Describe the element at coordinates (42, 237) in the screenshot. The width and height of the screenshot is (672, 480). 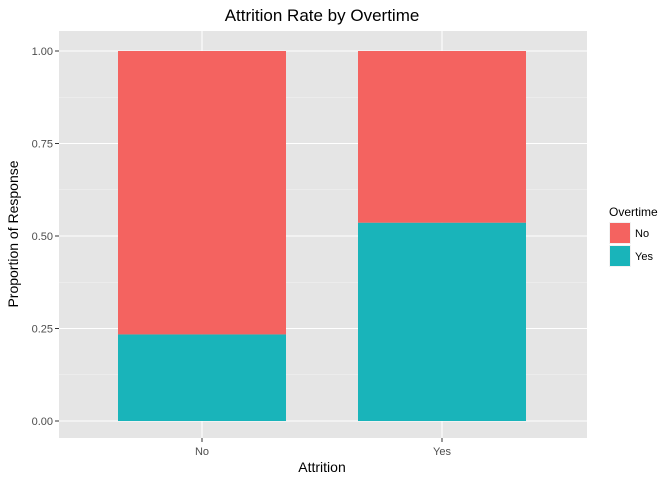
I see `y-tick-label: 0.50` at that location.